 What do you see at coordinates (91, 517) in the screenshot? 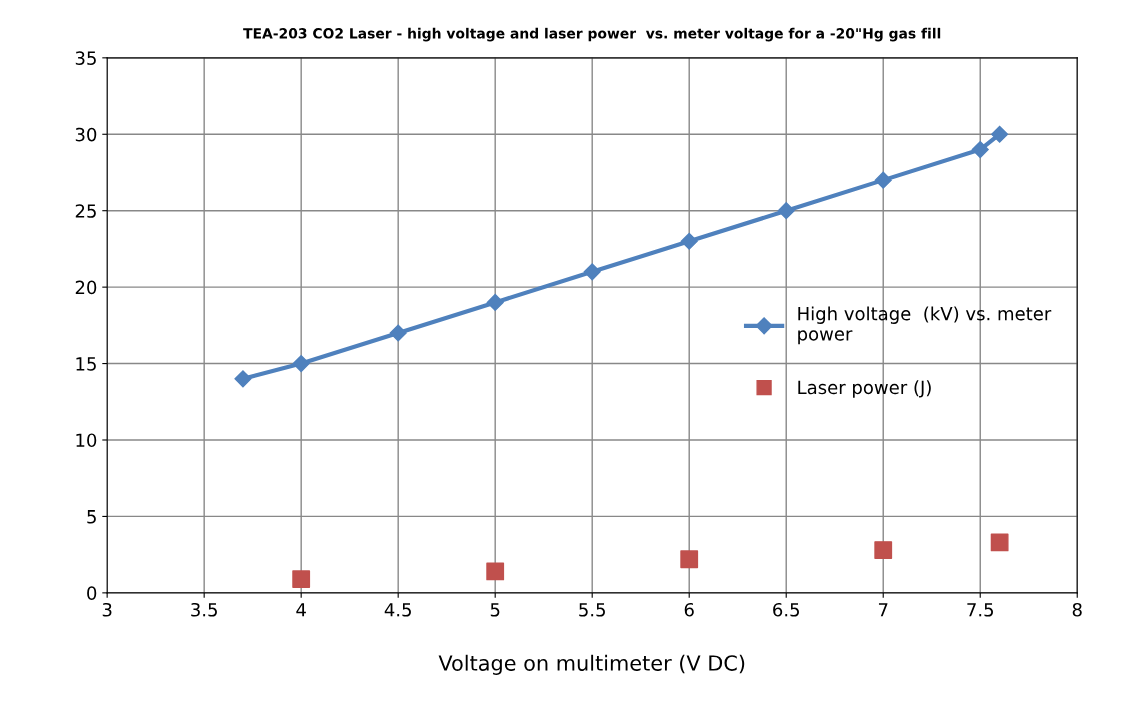
I see `y-tick-label: 5` at bounding box center [91, 517].